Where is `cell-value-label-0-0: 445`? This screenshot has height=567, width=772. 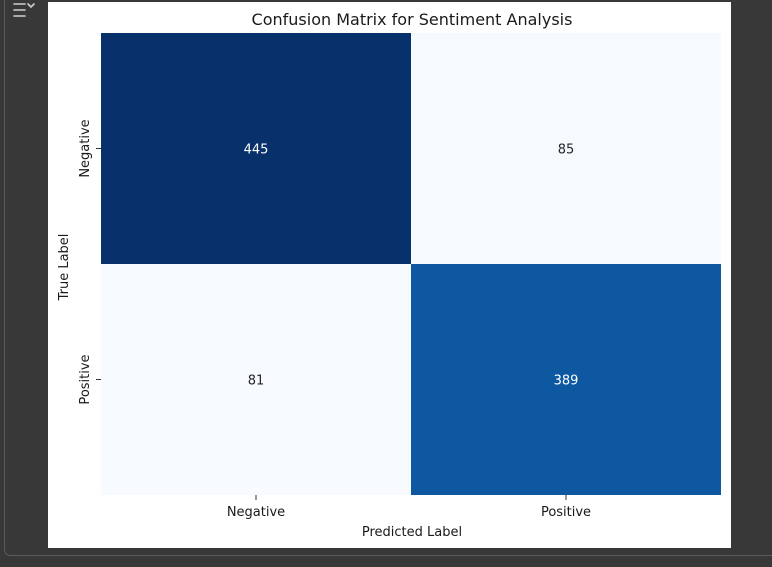 cell-value-label-0-0: 445 is located at coordinates (256, 150).